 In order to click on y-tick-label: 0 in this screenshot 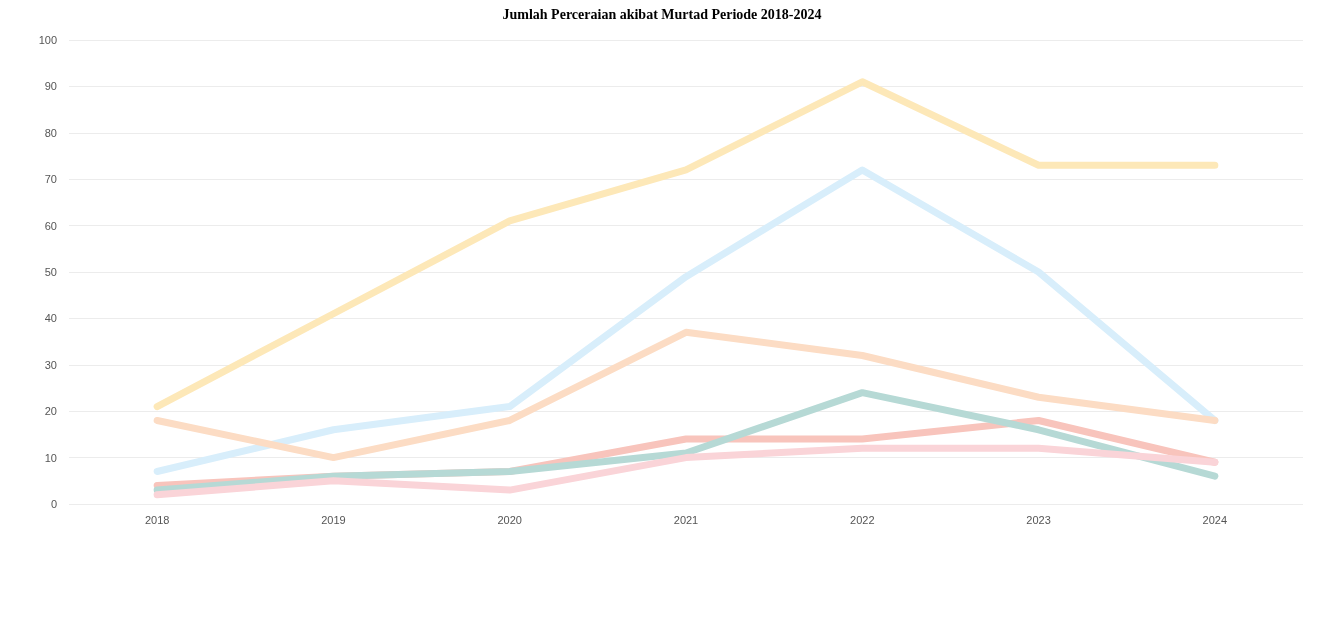, I will do `click(53, 504)`.